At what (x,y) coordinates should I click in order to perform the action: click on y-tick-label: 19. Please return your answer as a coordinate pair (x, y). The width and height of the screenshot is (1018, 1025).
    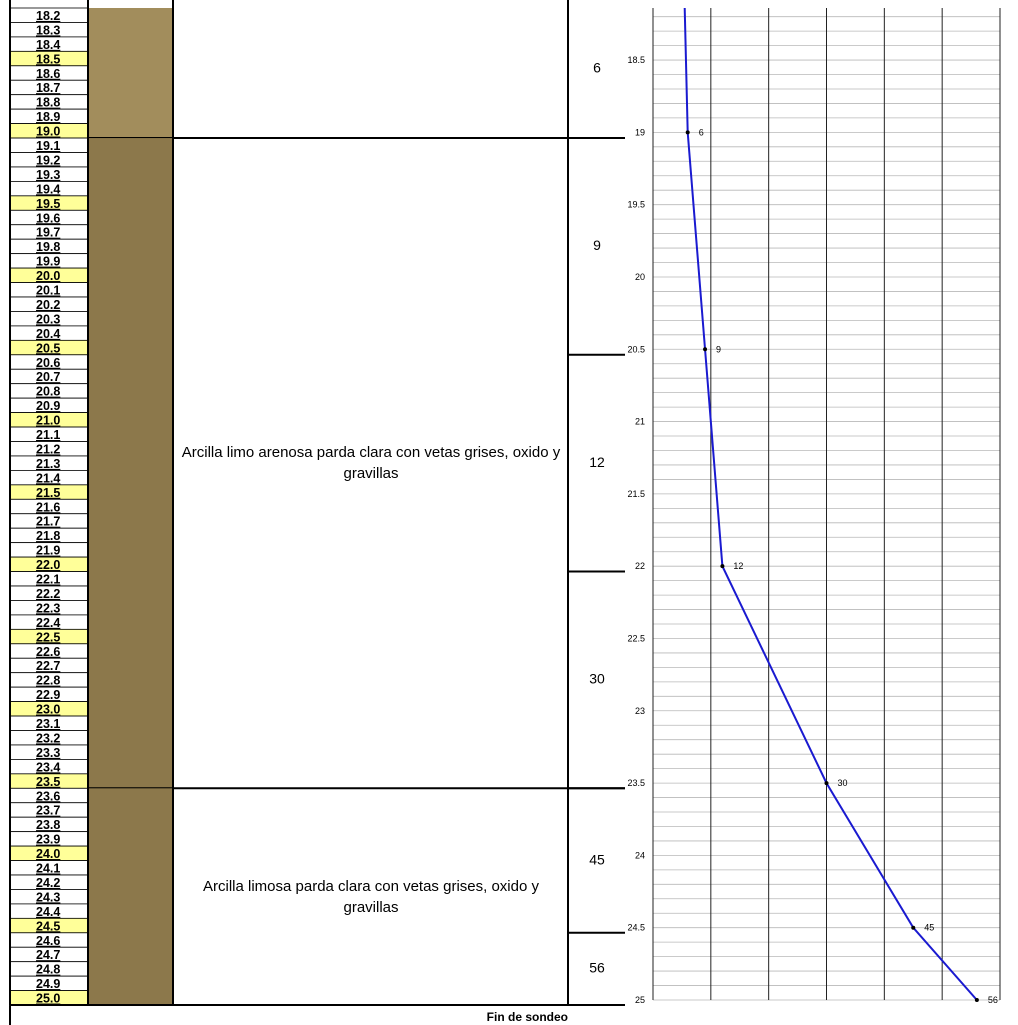
    Looking at the image, I should click on (640, 132).